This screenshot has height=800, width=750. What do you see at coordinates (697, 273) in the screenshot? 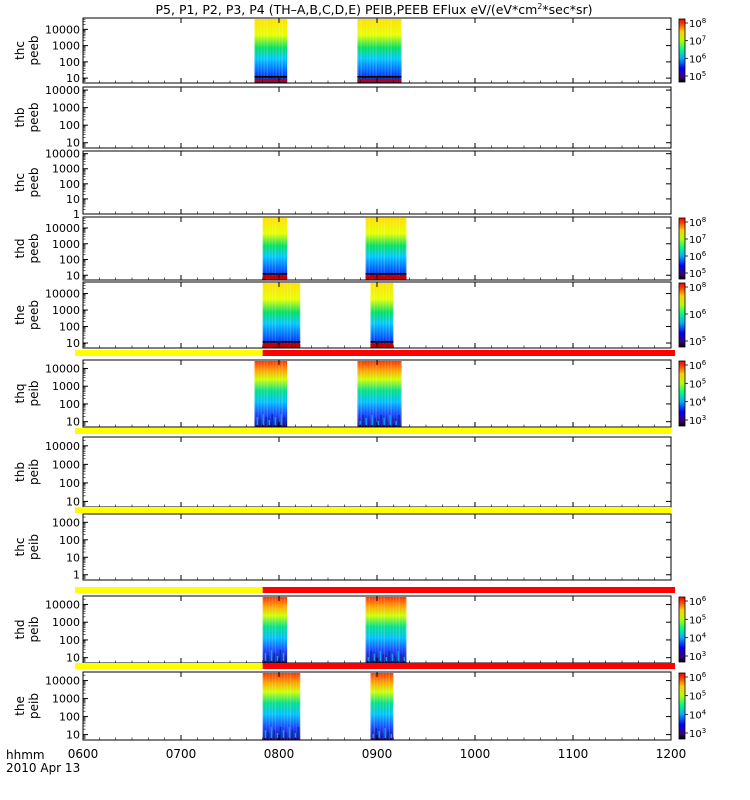
I see `colorbar-label: 10⁵` at bounding box center [697, 273].